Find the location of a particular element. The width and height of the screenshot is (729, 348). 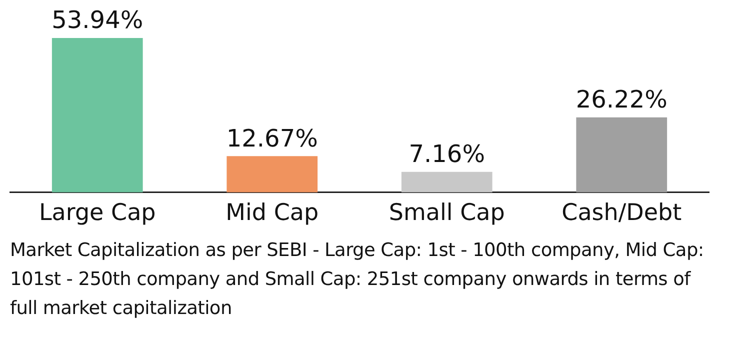

data-label: 26.22% is located at coordinates (622, 100).